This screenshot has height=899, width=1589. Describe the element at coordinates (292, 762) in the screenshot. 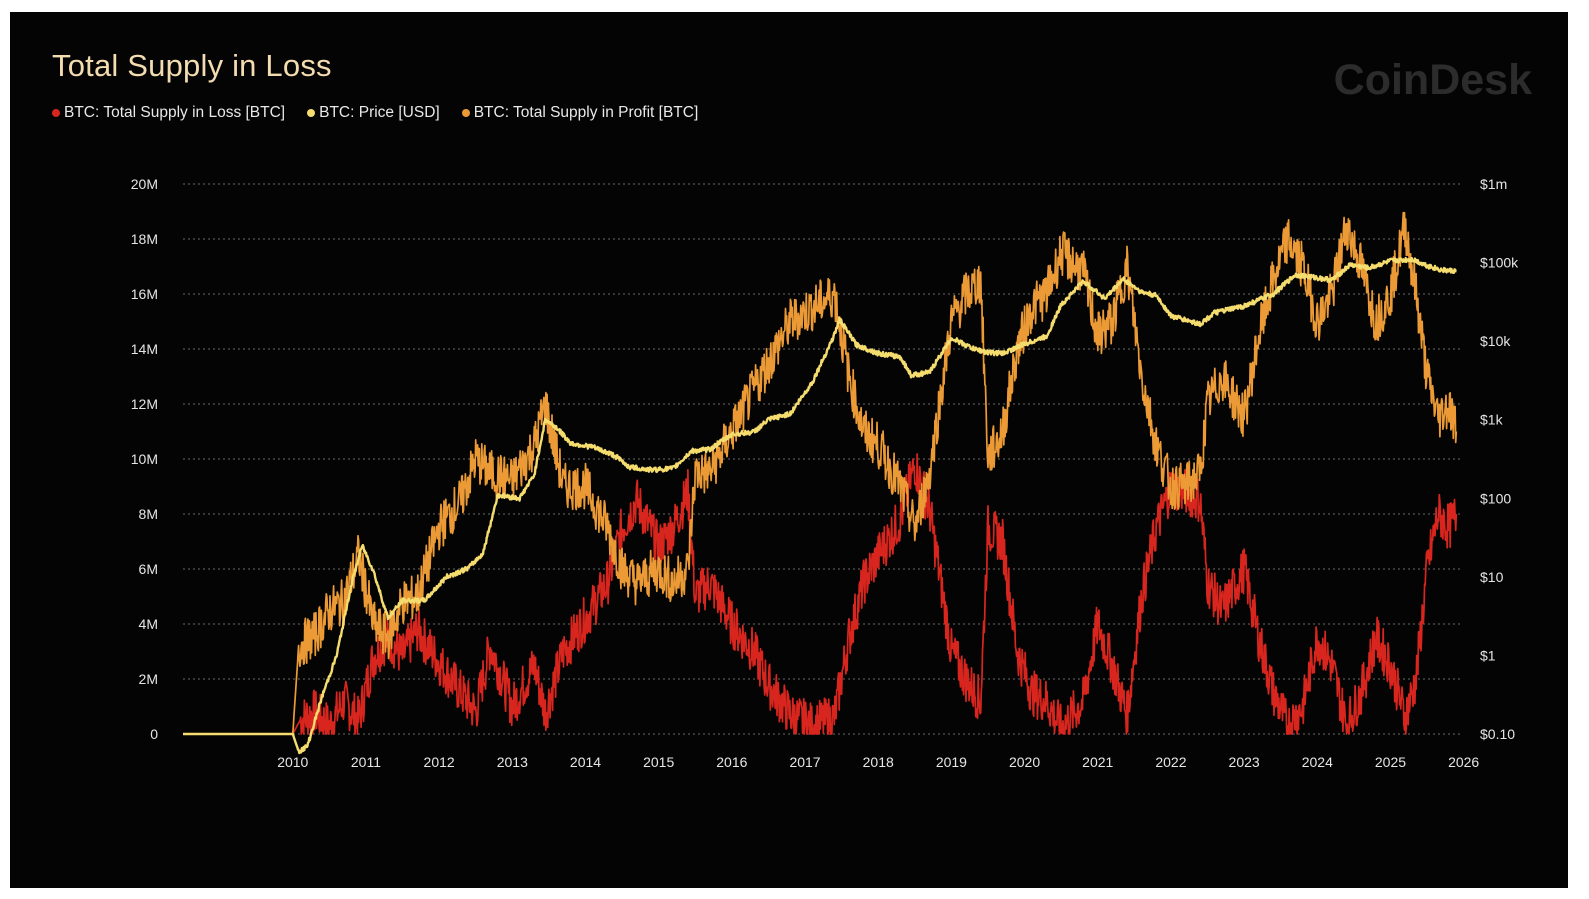

I see `x-tick-label: 2010` at that location.